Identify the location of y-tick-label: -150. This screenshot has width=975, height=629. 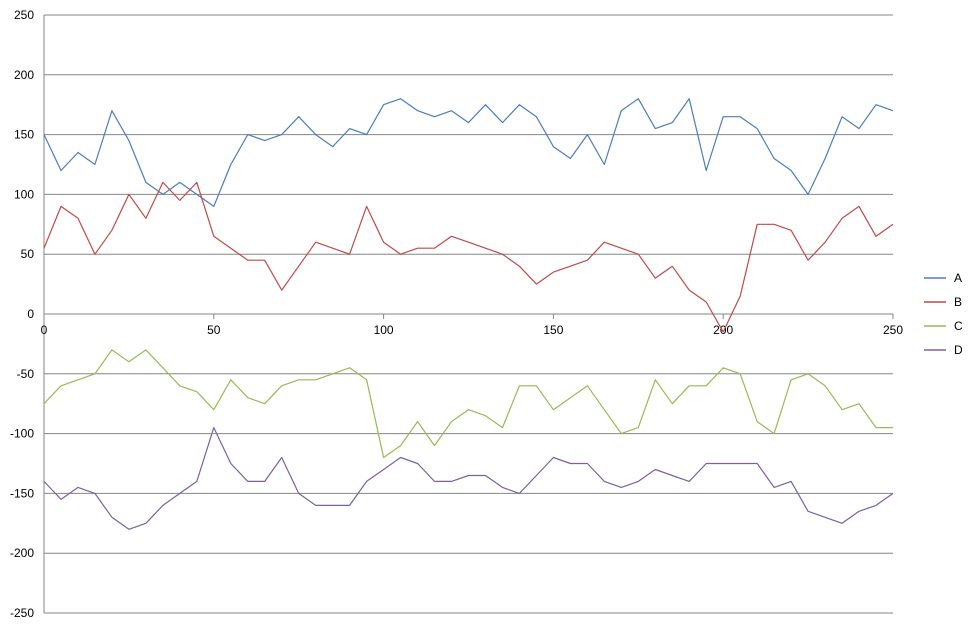
(22, 493).